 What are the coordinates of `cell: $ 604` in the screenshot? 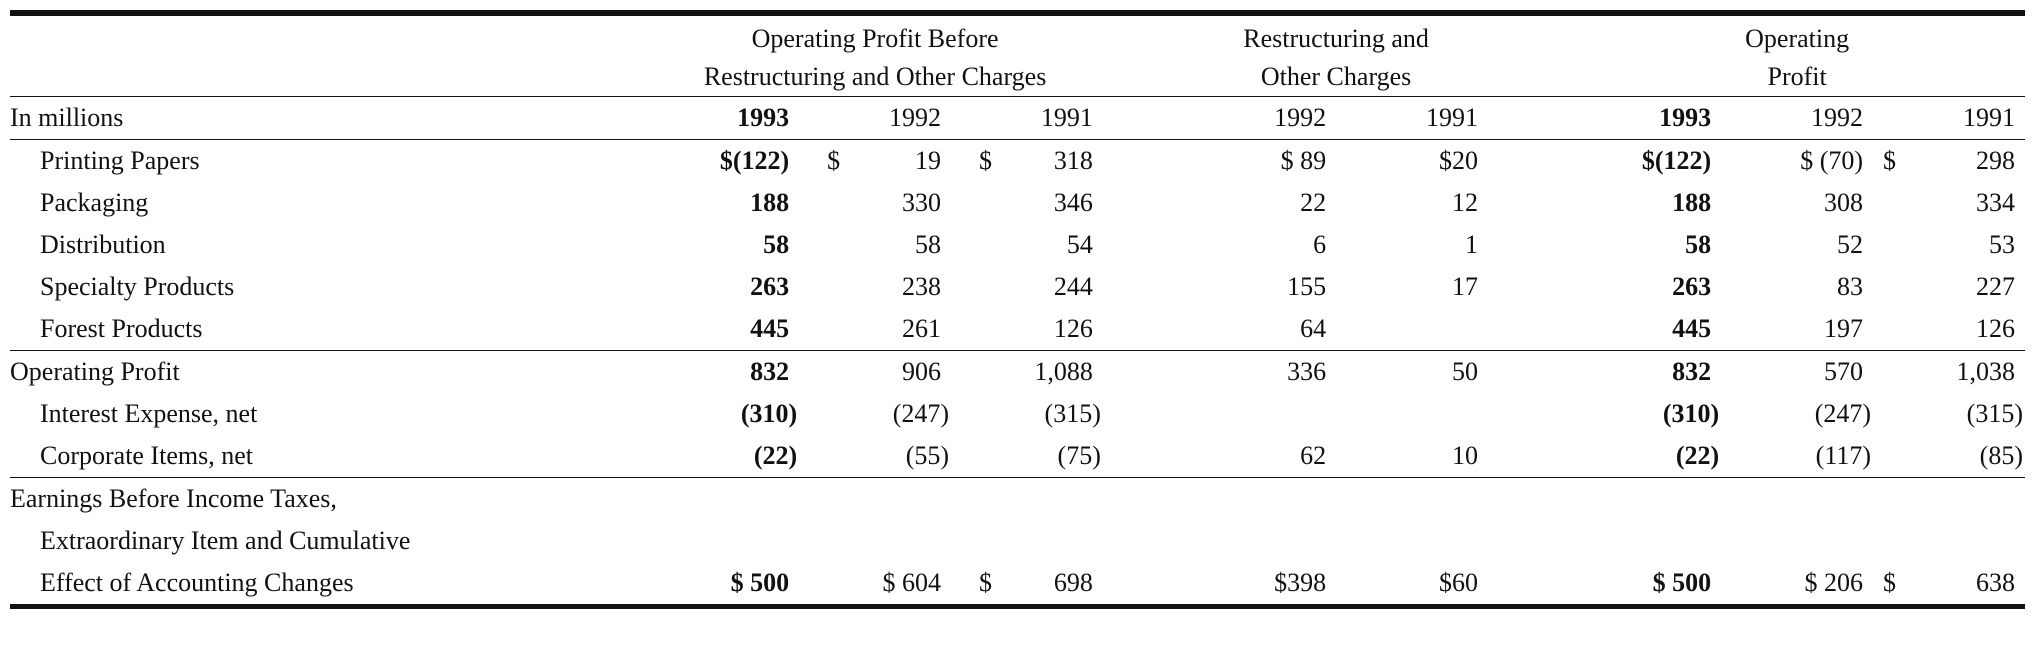 It's located at (875, 585).